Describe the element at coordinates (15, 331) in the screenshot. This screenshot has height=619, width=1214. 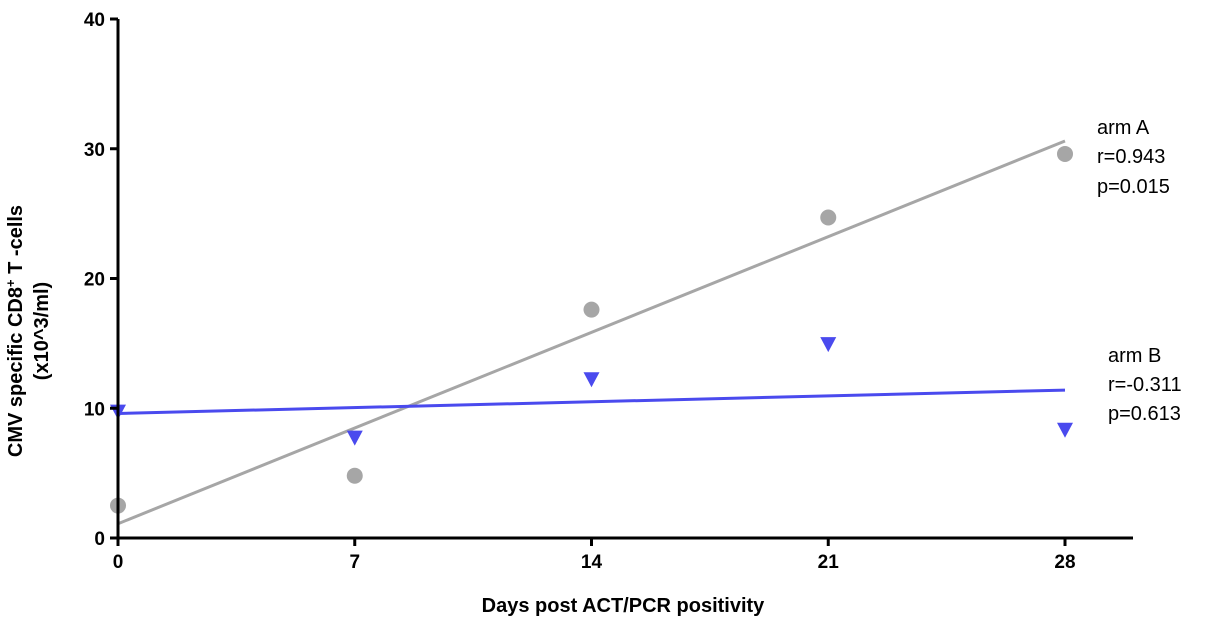
I see `y-axis-title-line1: CMV specific CD8+ T -cells` at that location.